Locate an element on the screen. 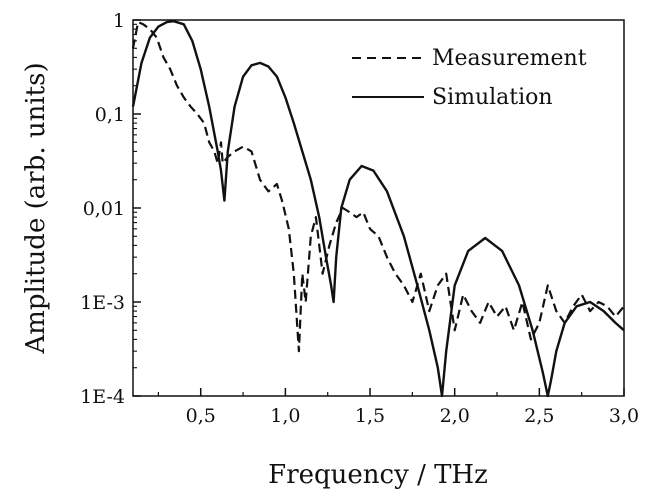 Image resolution: width=657 pixels, height=493 pixels. y-tick-label: 0,01 is located at coordinates (104, 209).